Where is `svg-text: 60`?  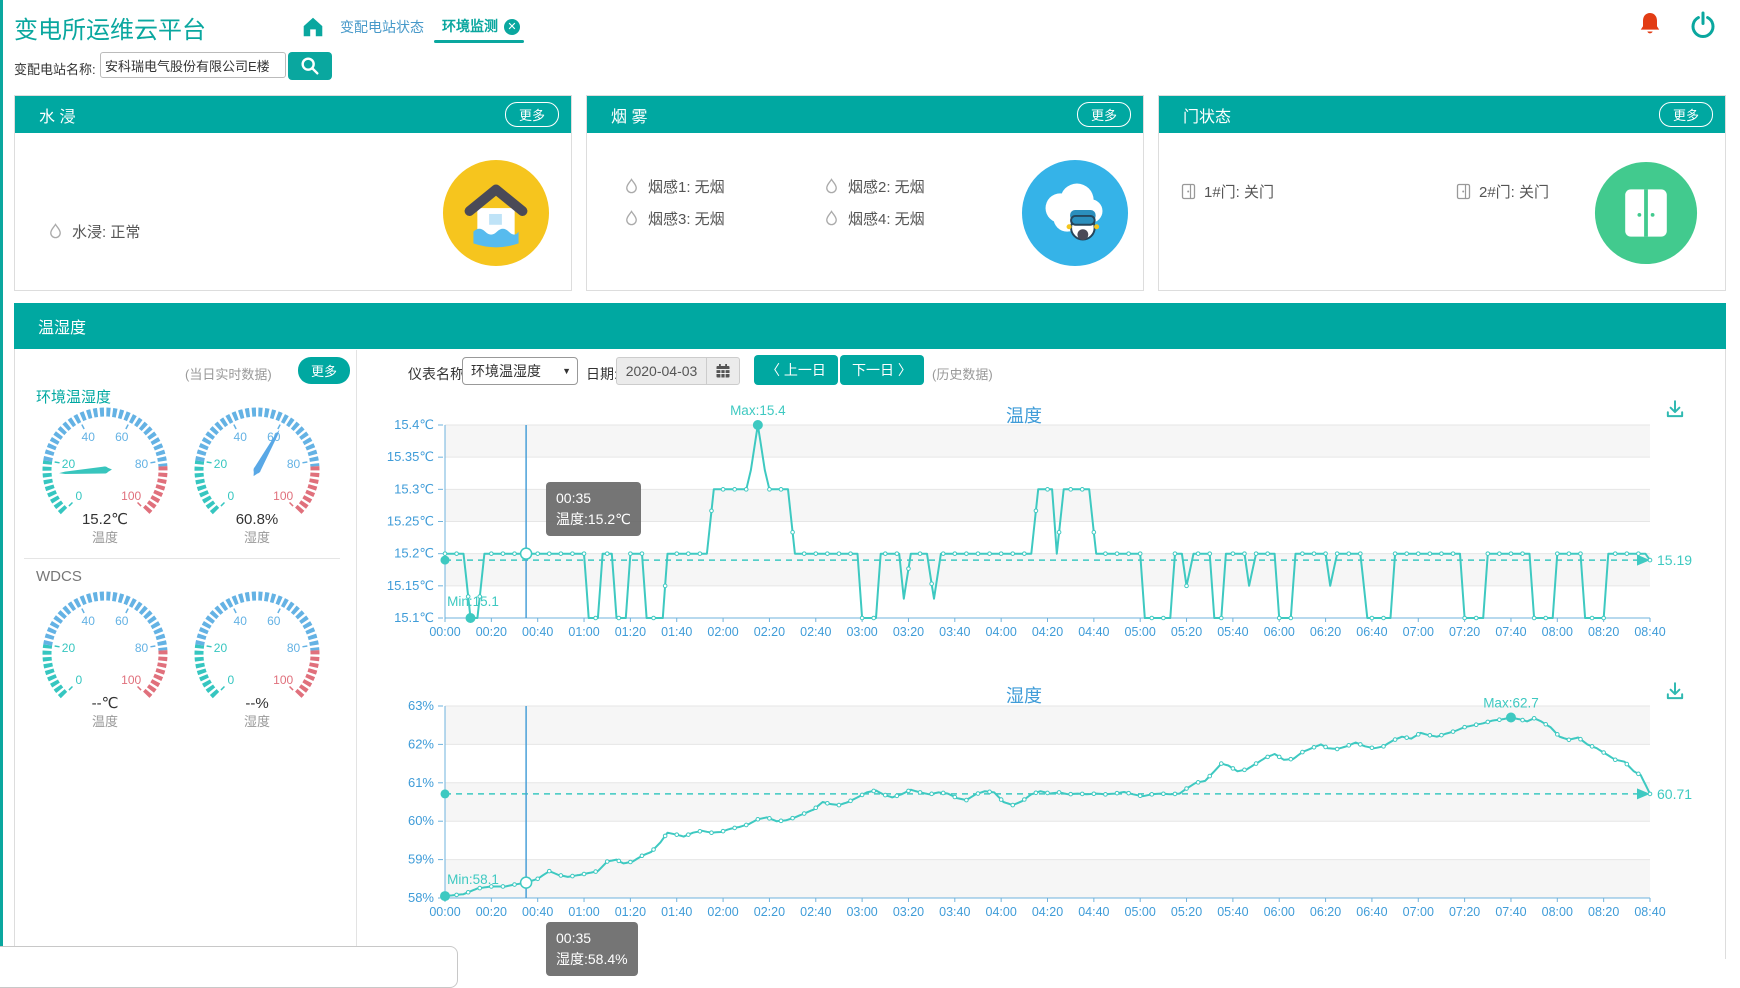
svg-text: 60 is located at coordinates (122, 437).